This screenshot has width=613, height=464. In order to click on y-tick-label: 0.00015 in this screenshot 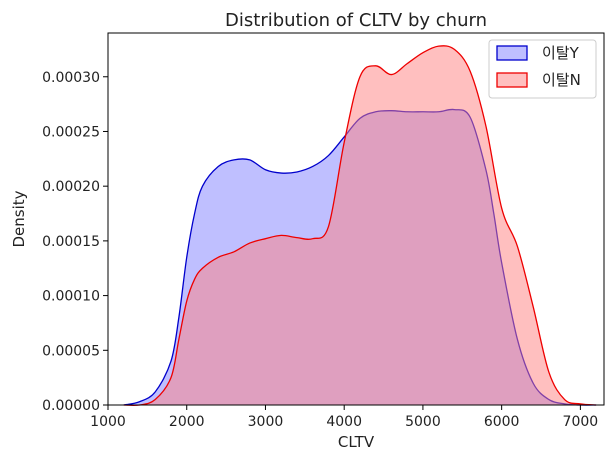, I will do `click(71, 242)`.